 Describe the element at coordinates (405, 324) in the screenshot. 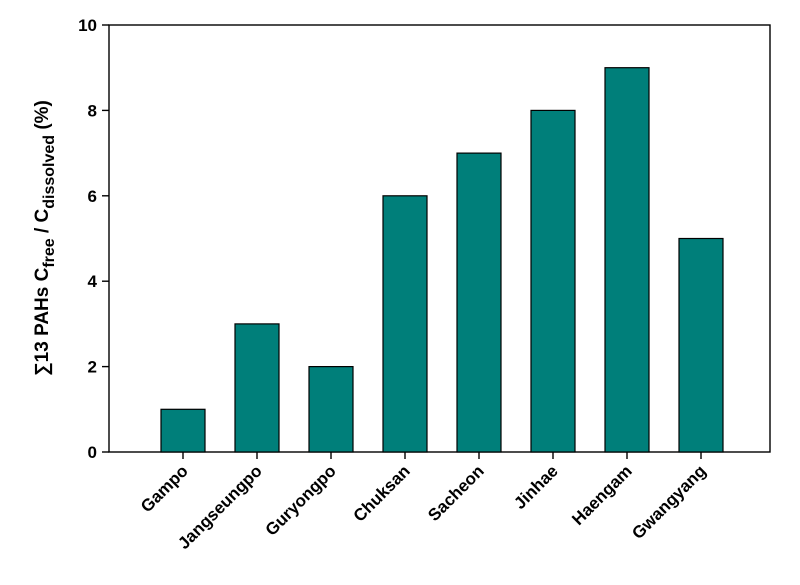

I see `bar-chuksan` at that location.